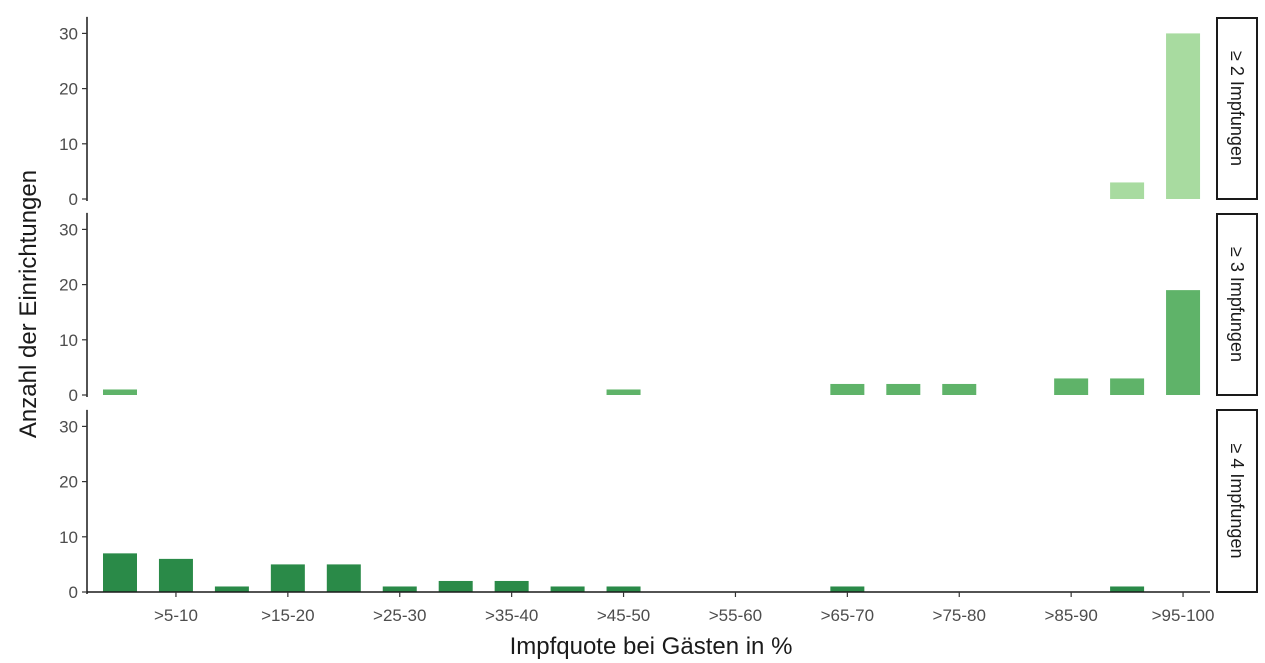 This screenshot has width=1265, height=663. What do you see at coordinates (68, 285) in the screenshot?
I see `y-tick-label-2-20: 20` at bounding box center [68, 285].